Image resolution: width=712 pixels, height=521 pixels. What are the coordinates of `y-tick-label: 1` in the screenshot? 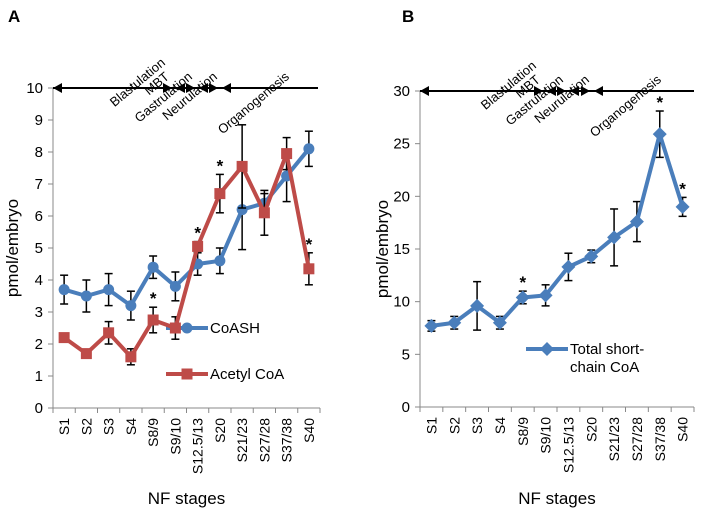 It's located at (39, 376).